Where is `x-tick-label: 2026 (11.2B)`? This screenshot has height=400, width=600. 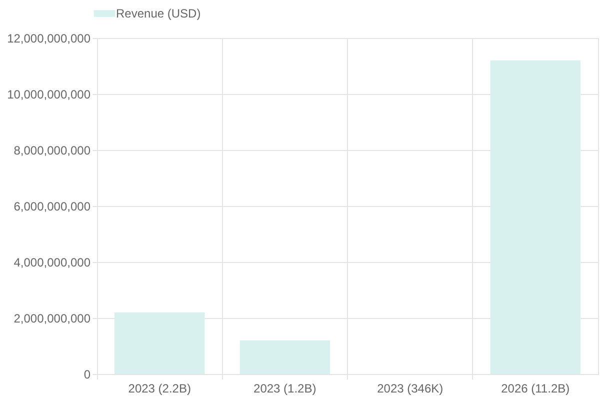
x-tick-label: 2026 (11.2B) is located at coordinates (535, 389).